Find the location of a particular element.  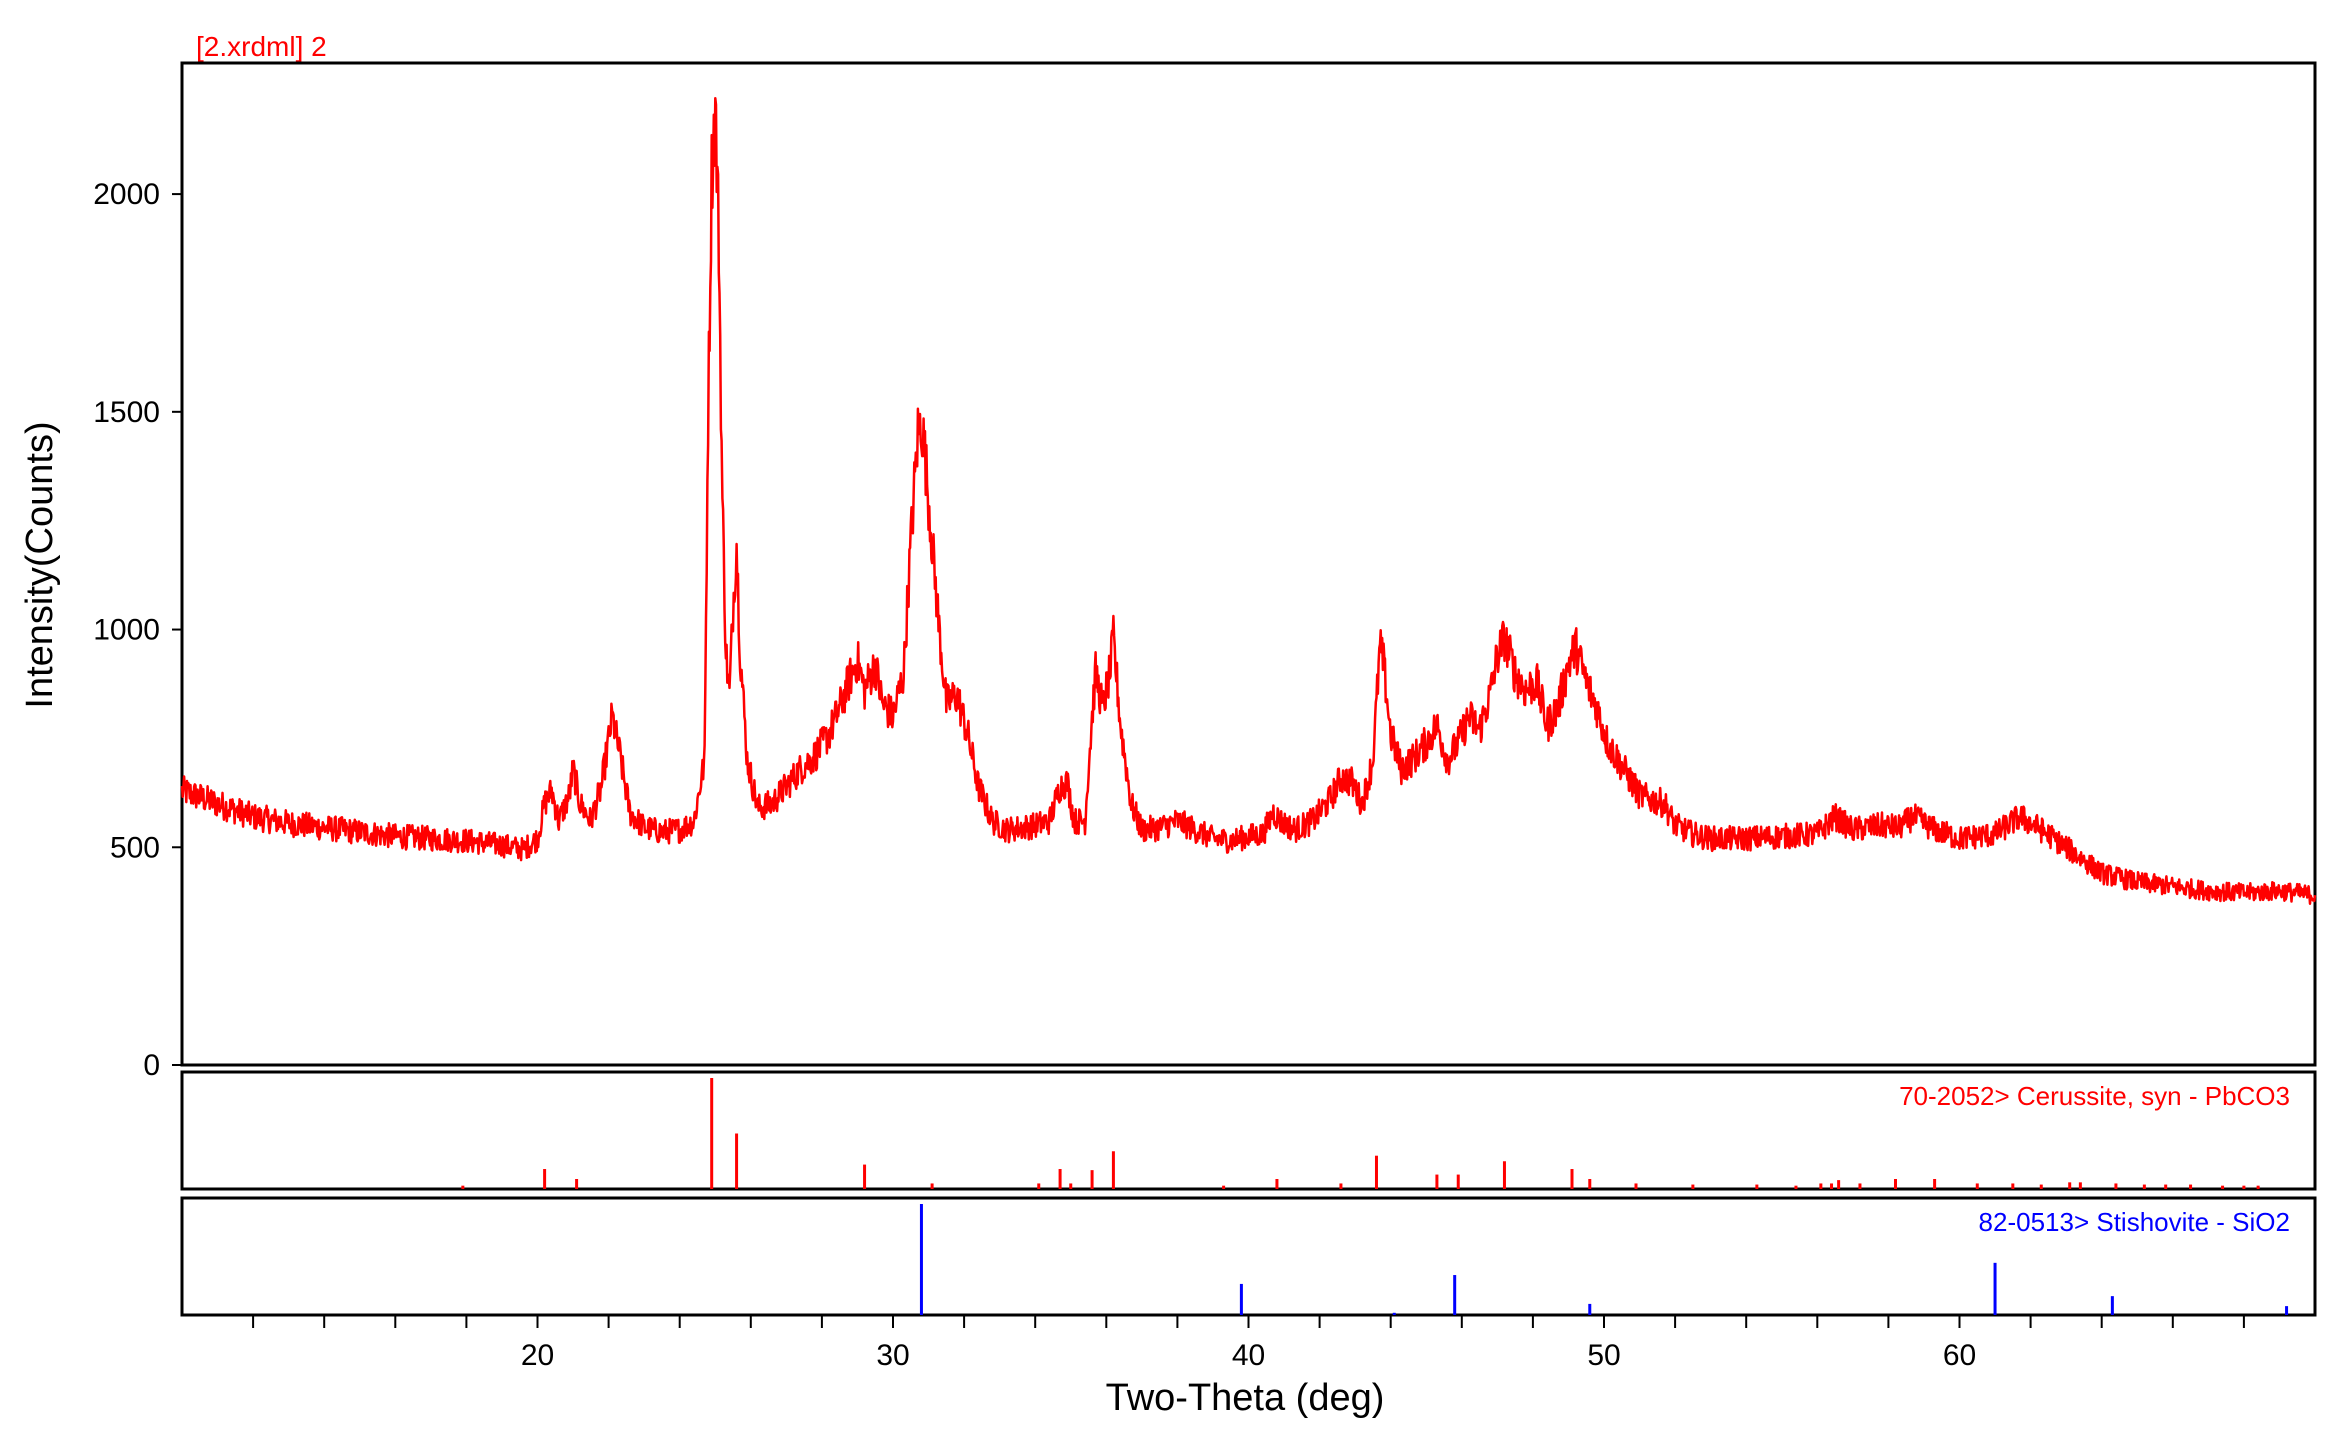

reference-panel-2-label: 82-0513> Stishovite - SiO2 is located at coordinates (2134, 1222).